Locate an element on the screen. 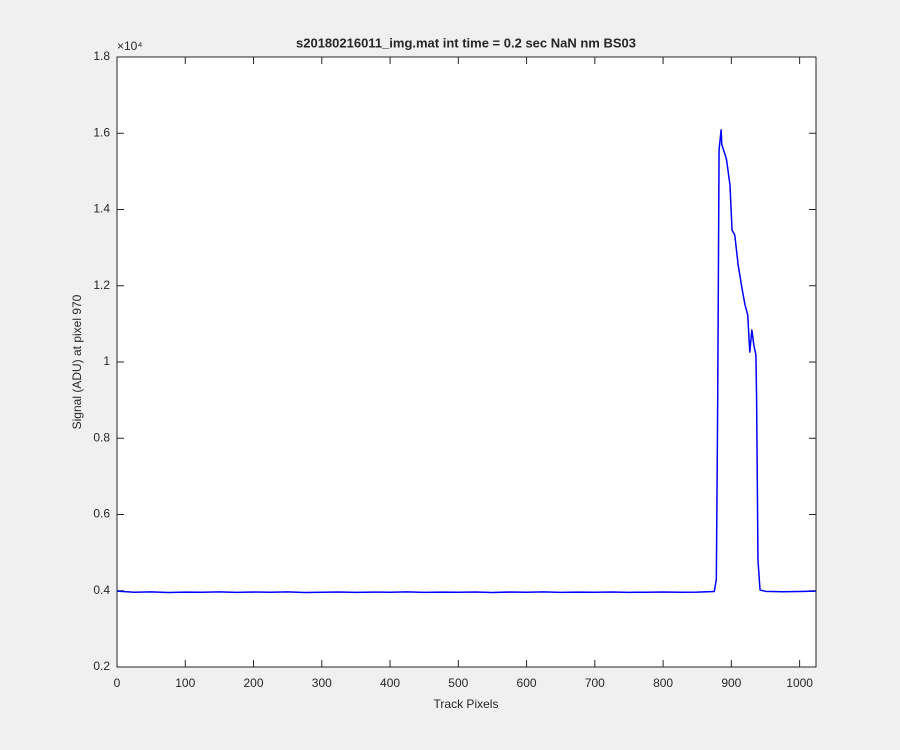 This screenshot has width=900, height=750. x-tick-label: 600 is located at coordinates (527, 683).